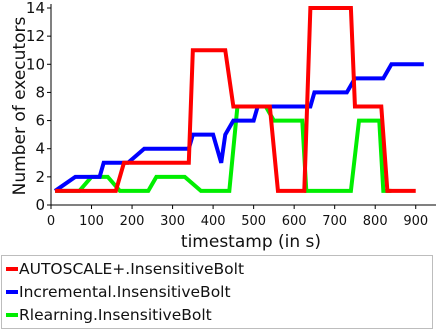 The width and height of the screenshot is (440, 332). Describe the element at coordinates (12, 292) in the screenshot. I see `legend-swatch-incremental` at that location.